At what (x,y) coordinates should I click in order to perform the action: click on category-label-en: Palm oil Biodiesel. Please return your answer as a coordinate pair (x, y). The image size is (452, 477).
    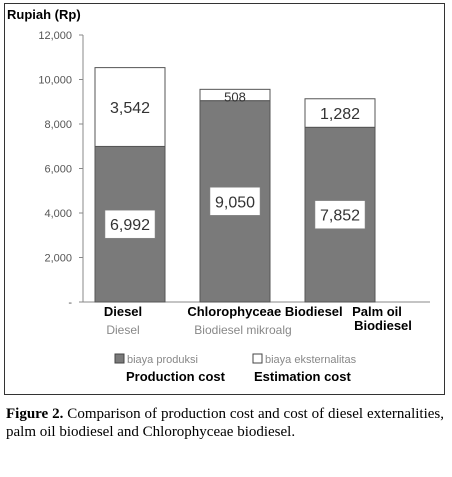
    Looking at the image, I should click on (382, 318).